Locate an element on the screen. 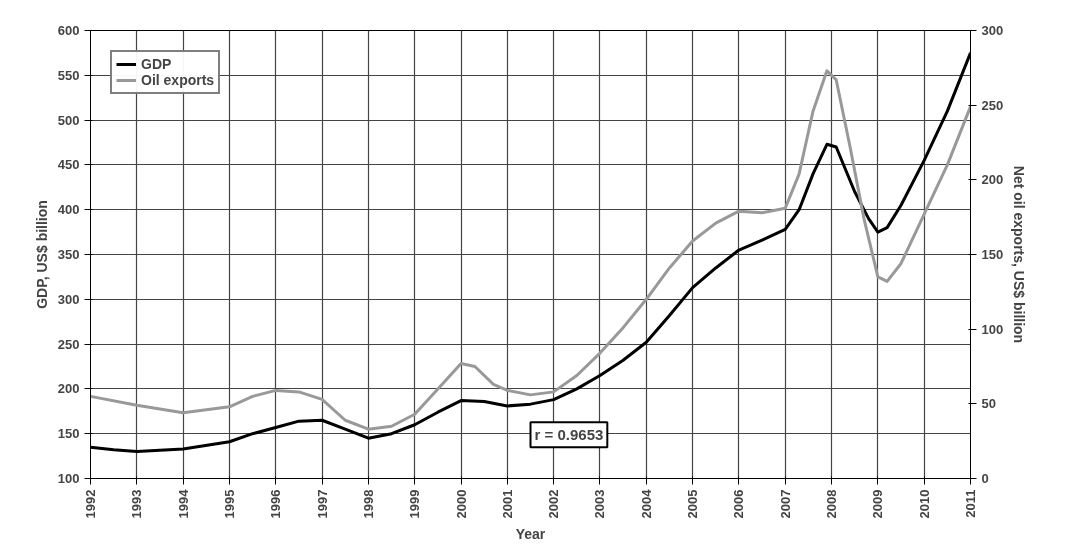 The height and width of the screenshot is (553, 1067). x-tick-label: 1997 is located at coordinates (322, 504).